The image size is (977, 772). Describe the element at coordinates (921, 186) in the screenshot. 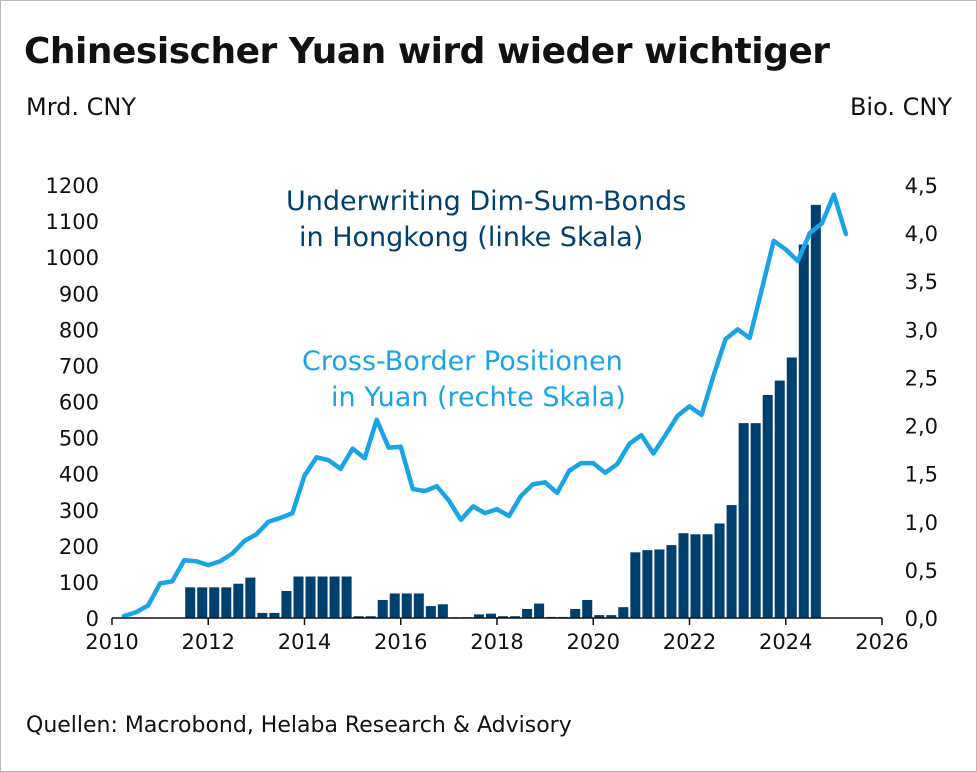

I see `right-y-tick-label-9: 4,5` at that location.